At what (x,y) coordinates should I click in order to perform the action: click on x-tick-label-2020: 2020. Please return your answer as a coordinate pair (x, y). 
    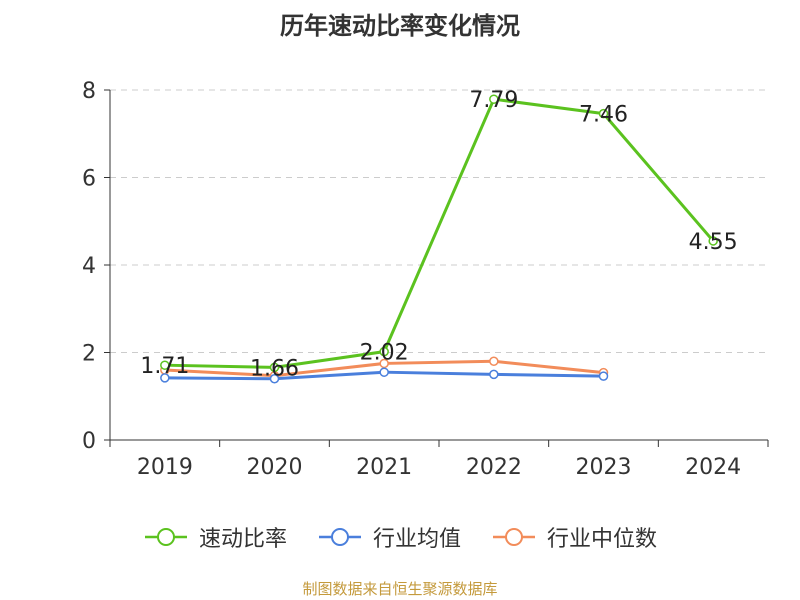
    Looking at the image, I should click on (275, 467).